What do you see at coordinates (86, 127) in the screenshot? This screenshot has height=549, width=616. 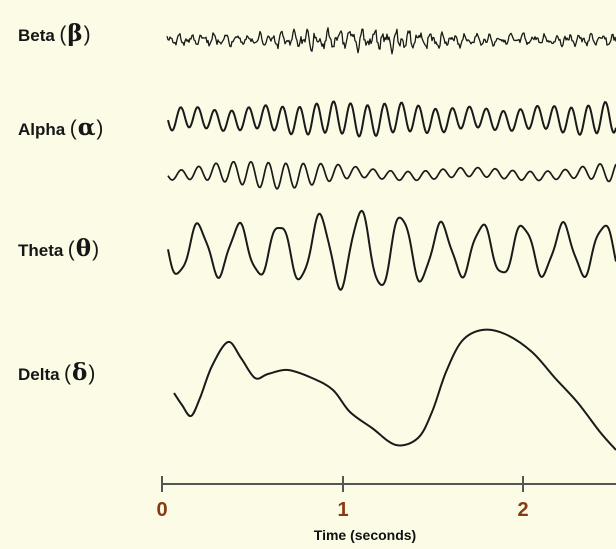 I see `band-symbol-alpha: α` at bounding box center [86, 127].